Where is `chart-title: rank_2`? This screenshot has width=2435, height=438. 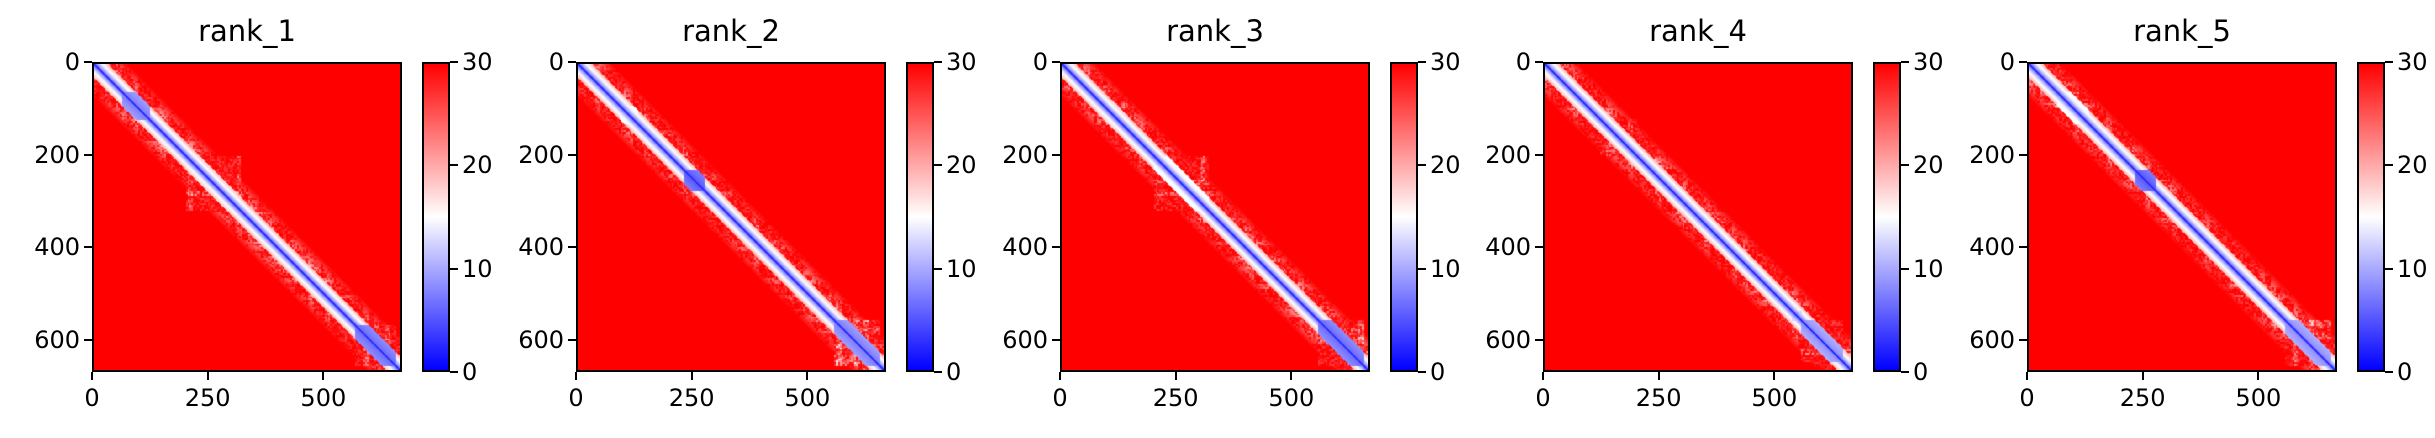
chart-title: rank_2 is located at coordinates (731, 31).